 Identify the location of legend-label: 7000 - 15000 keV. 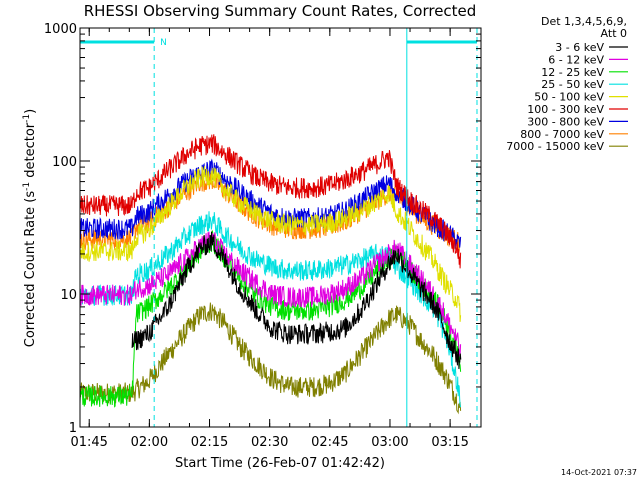
(555, 146).